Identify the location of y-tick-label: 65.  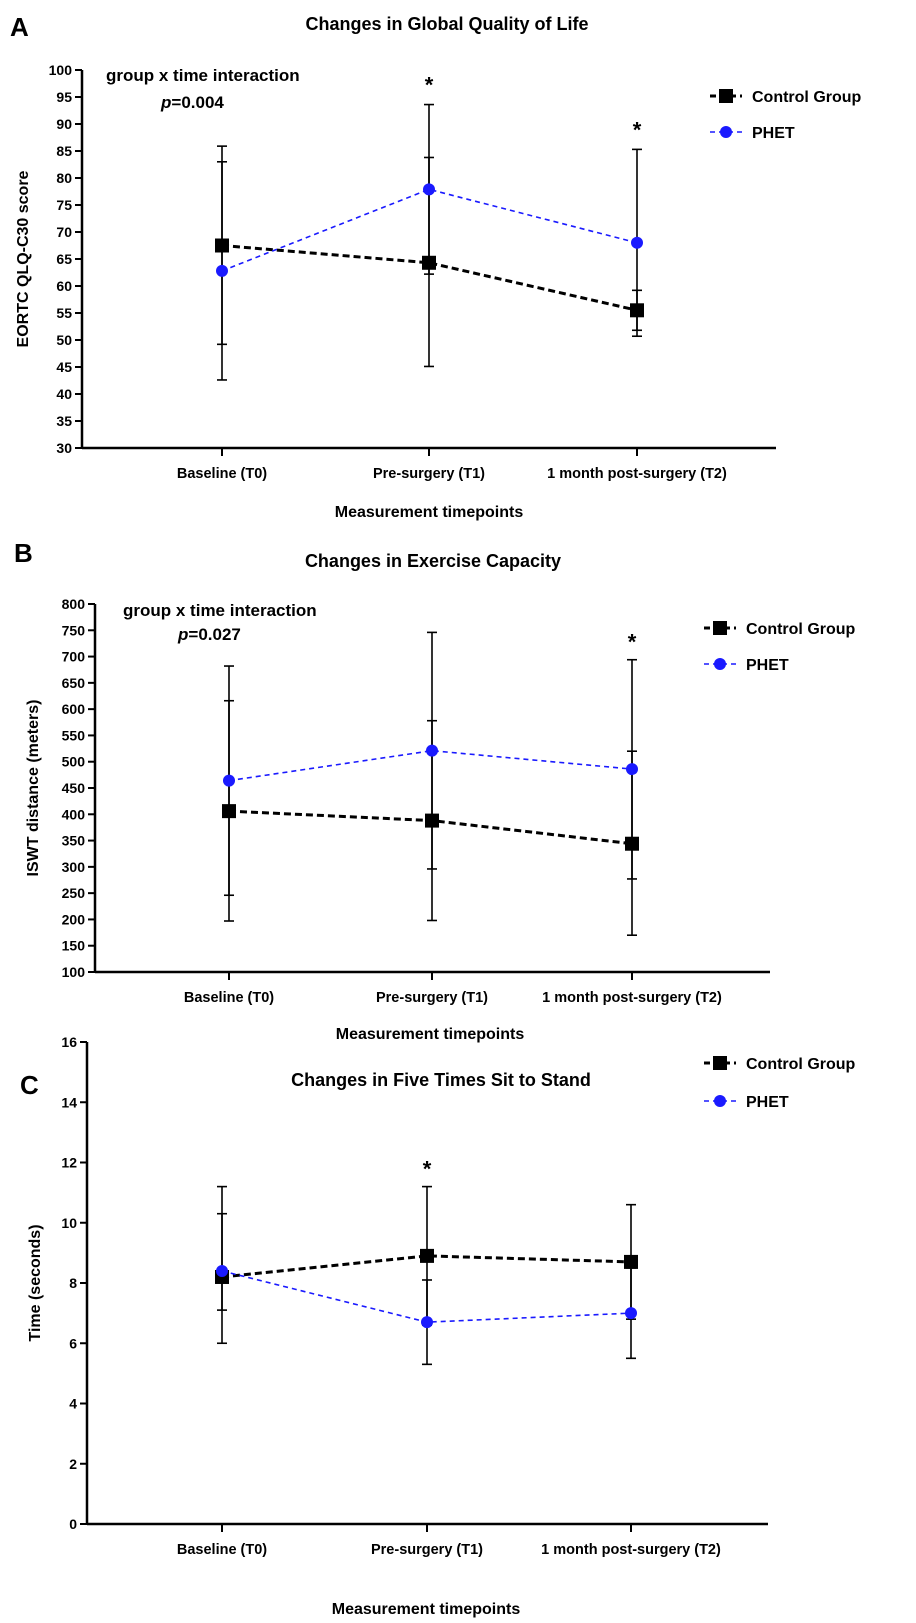
(64, 259).